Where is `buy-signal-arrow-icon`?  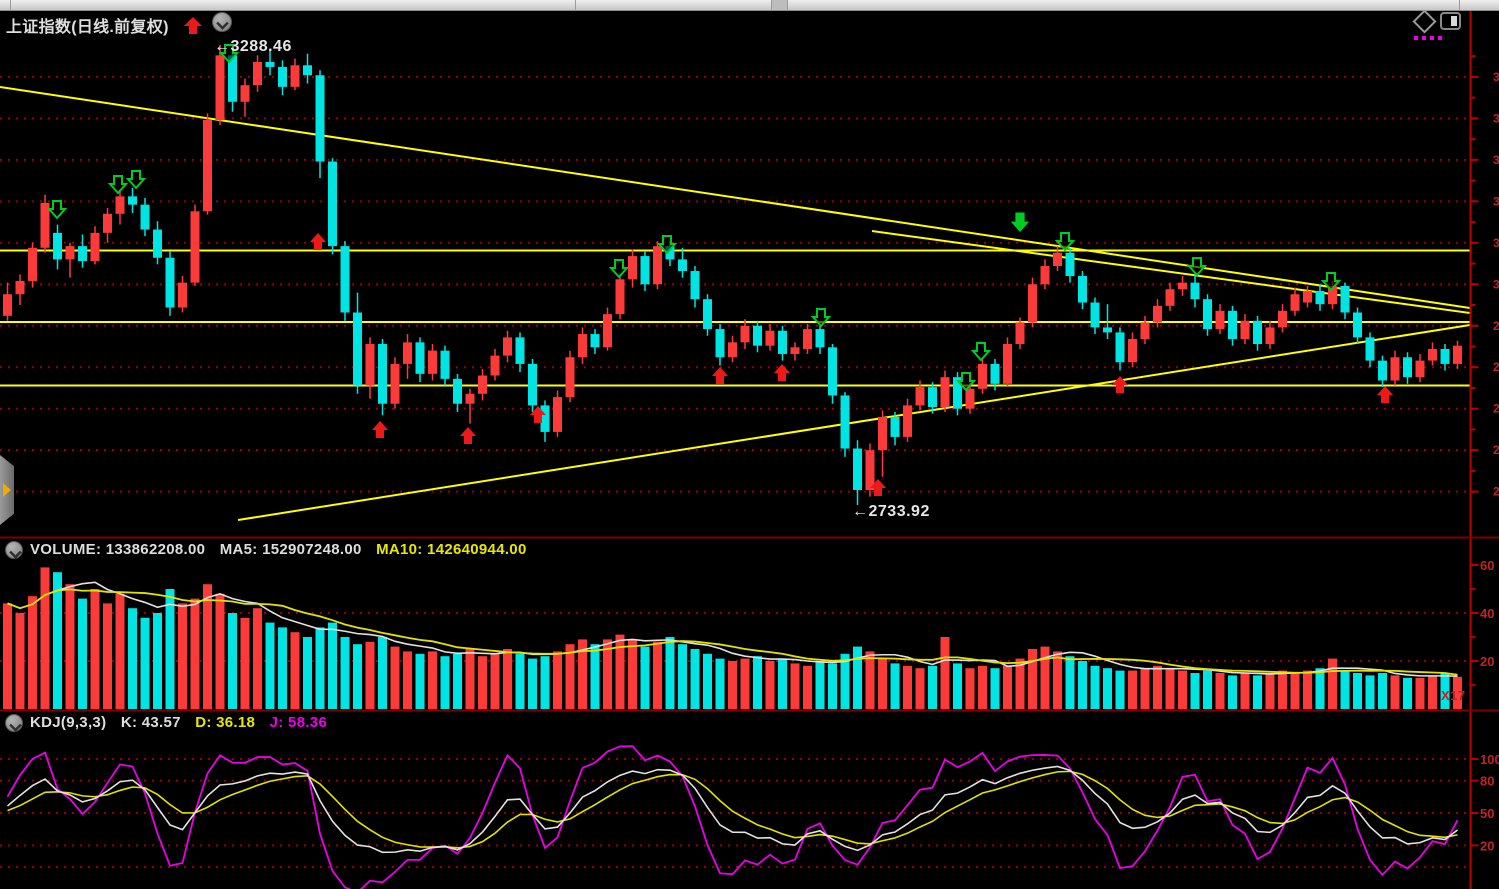
buy-signal-arrow-icon is located at coordinates (538, 414).